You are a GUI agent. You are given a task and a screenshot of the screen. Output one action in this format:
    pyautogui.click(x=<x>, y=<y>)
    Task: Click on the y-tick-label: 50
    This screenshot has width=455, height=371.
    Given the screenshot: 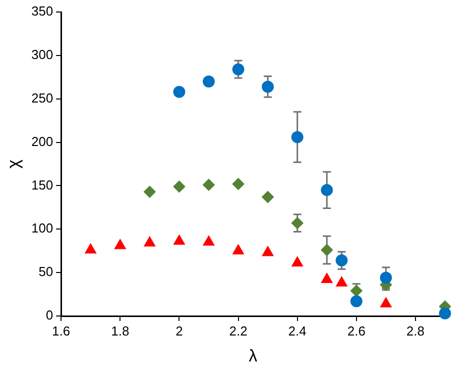 What is the action you would take?
    pyautogui.click(x=46, y=272)
    